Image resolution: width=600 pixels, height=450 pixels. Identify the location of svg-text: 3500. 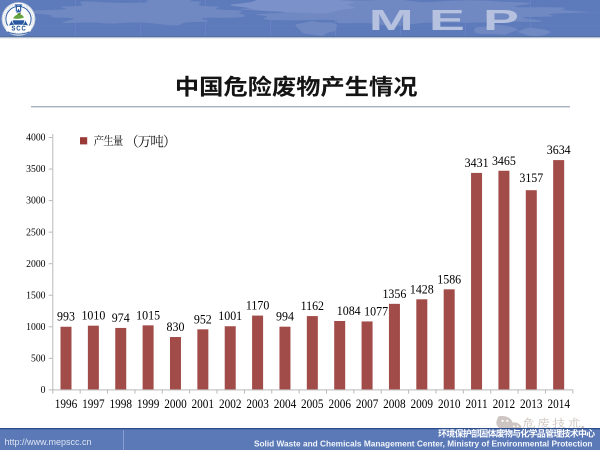
(35, 170).